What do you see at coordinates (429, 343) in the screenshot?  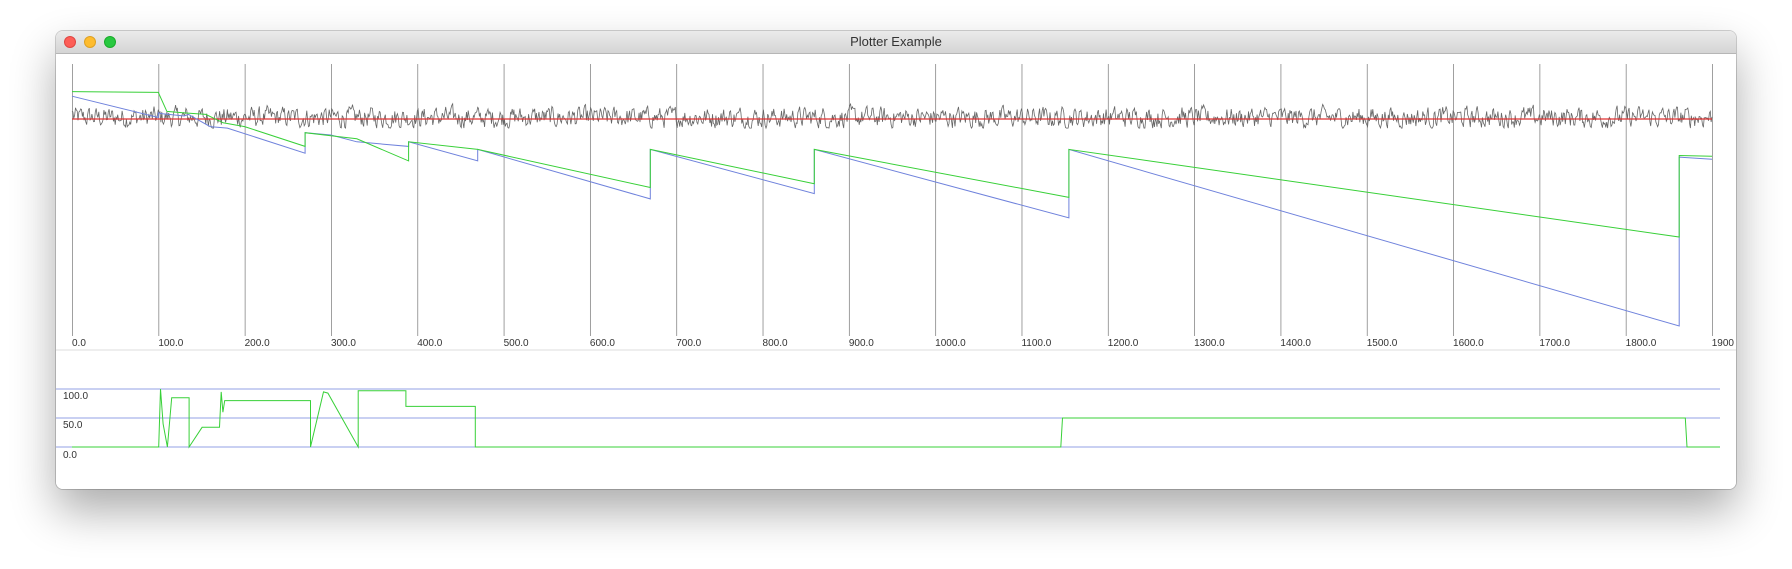 I see `x-tick-label: 400.0` at bounding box center [429, 343].